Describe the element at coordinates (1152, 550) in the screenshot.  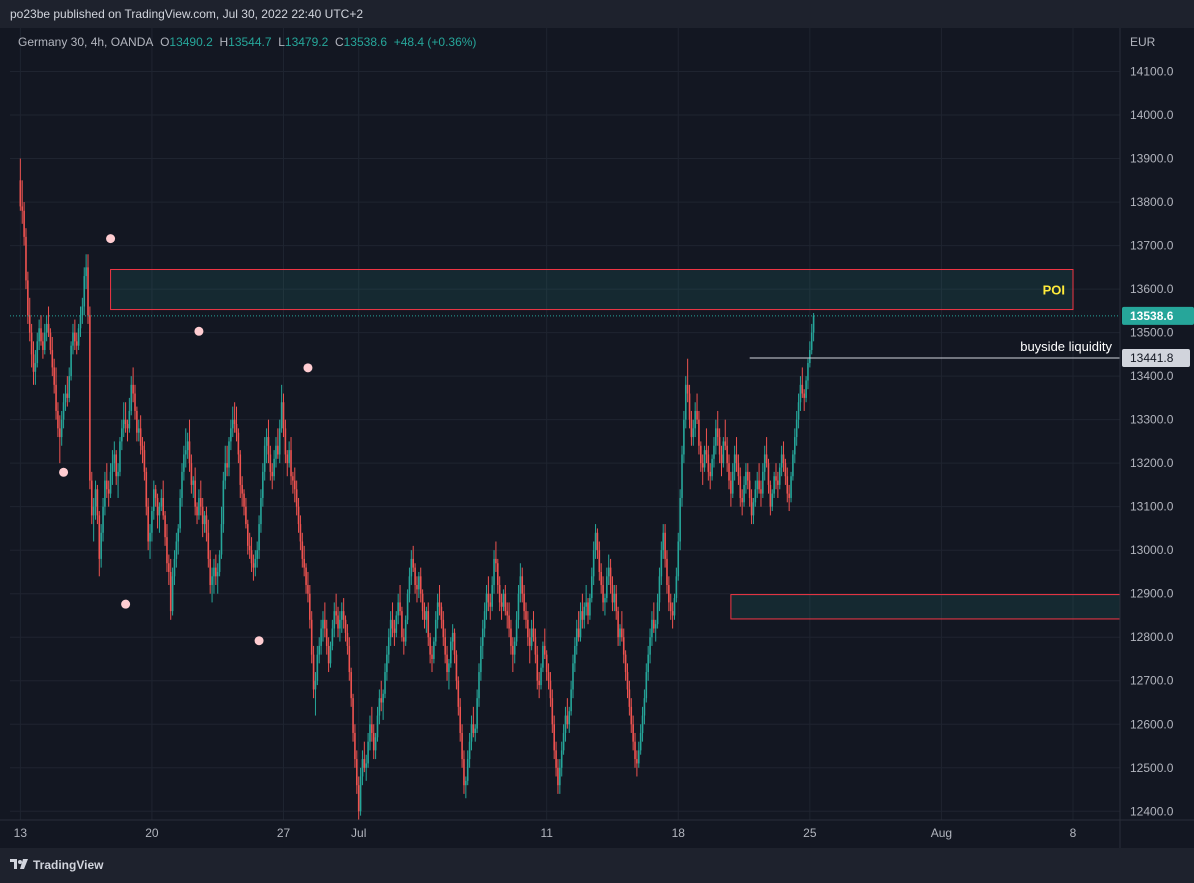
I see `y-tick-label: 13000.0` at that location.